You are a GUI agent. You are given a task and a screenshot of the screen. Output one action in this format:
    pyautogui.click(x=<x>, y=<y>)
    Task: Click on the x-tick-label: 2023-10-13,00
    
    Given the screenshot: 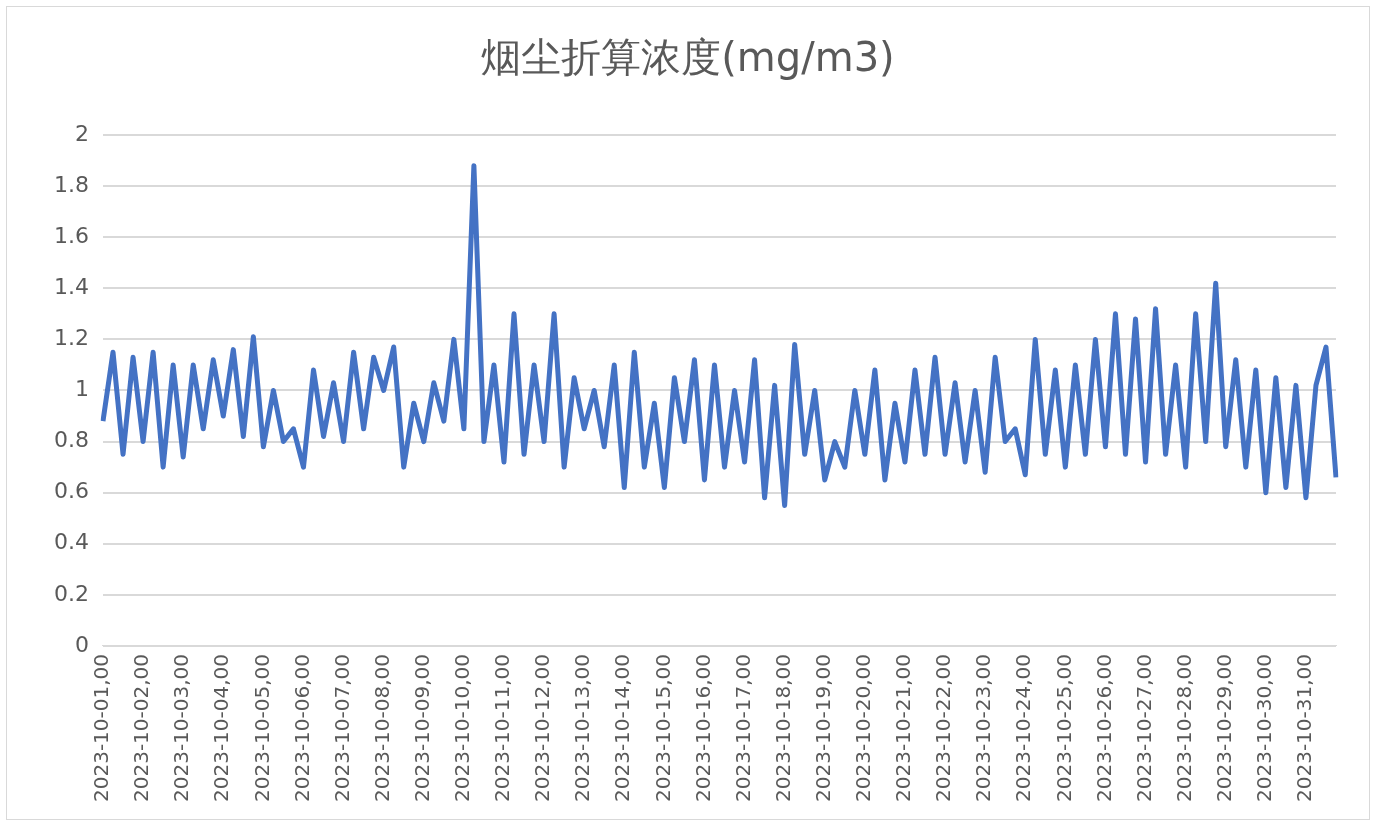 What is the action you would take?
    pyautogui.click(x=582, y=728)
    